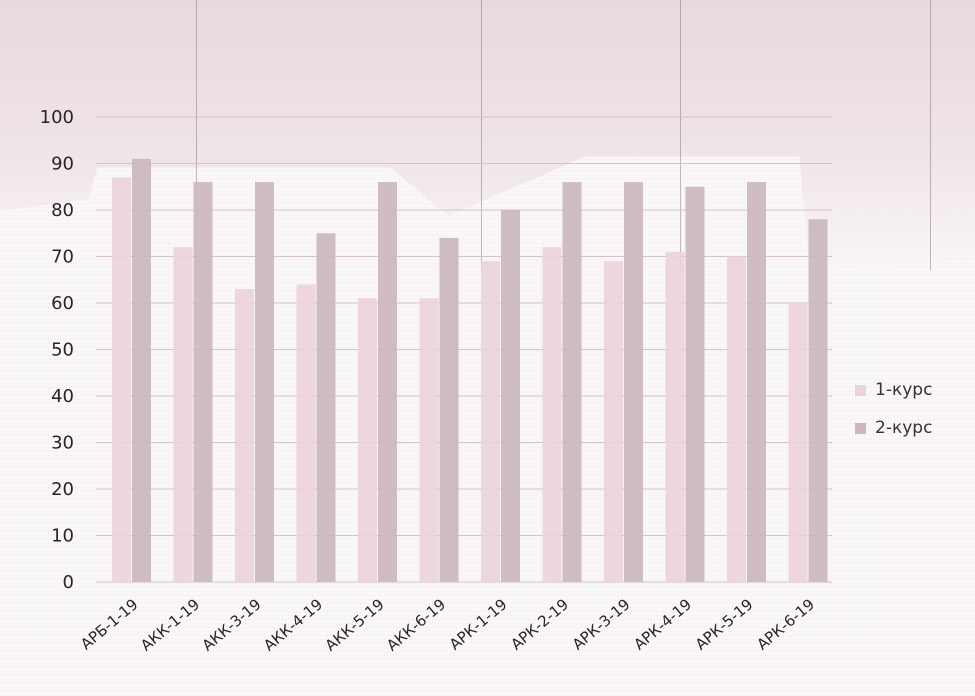  I want to click on y-tick-label: 90, so click(62, 164).